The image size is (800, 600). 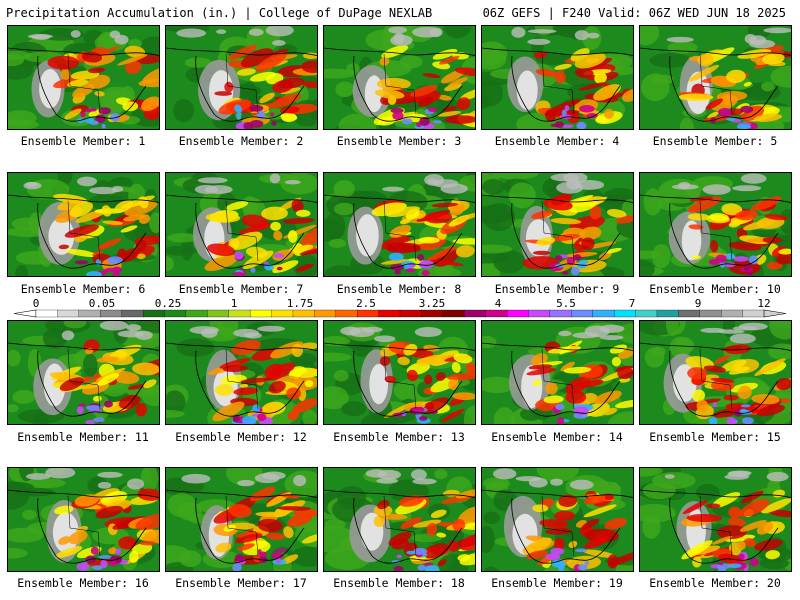 I want to click on colorbar-tick-label: 0.25, so click(x=168, y=303).